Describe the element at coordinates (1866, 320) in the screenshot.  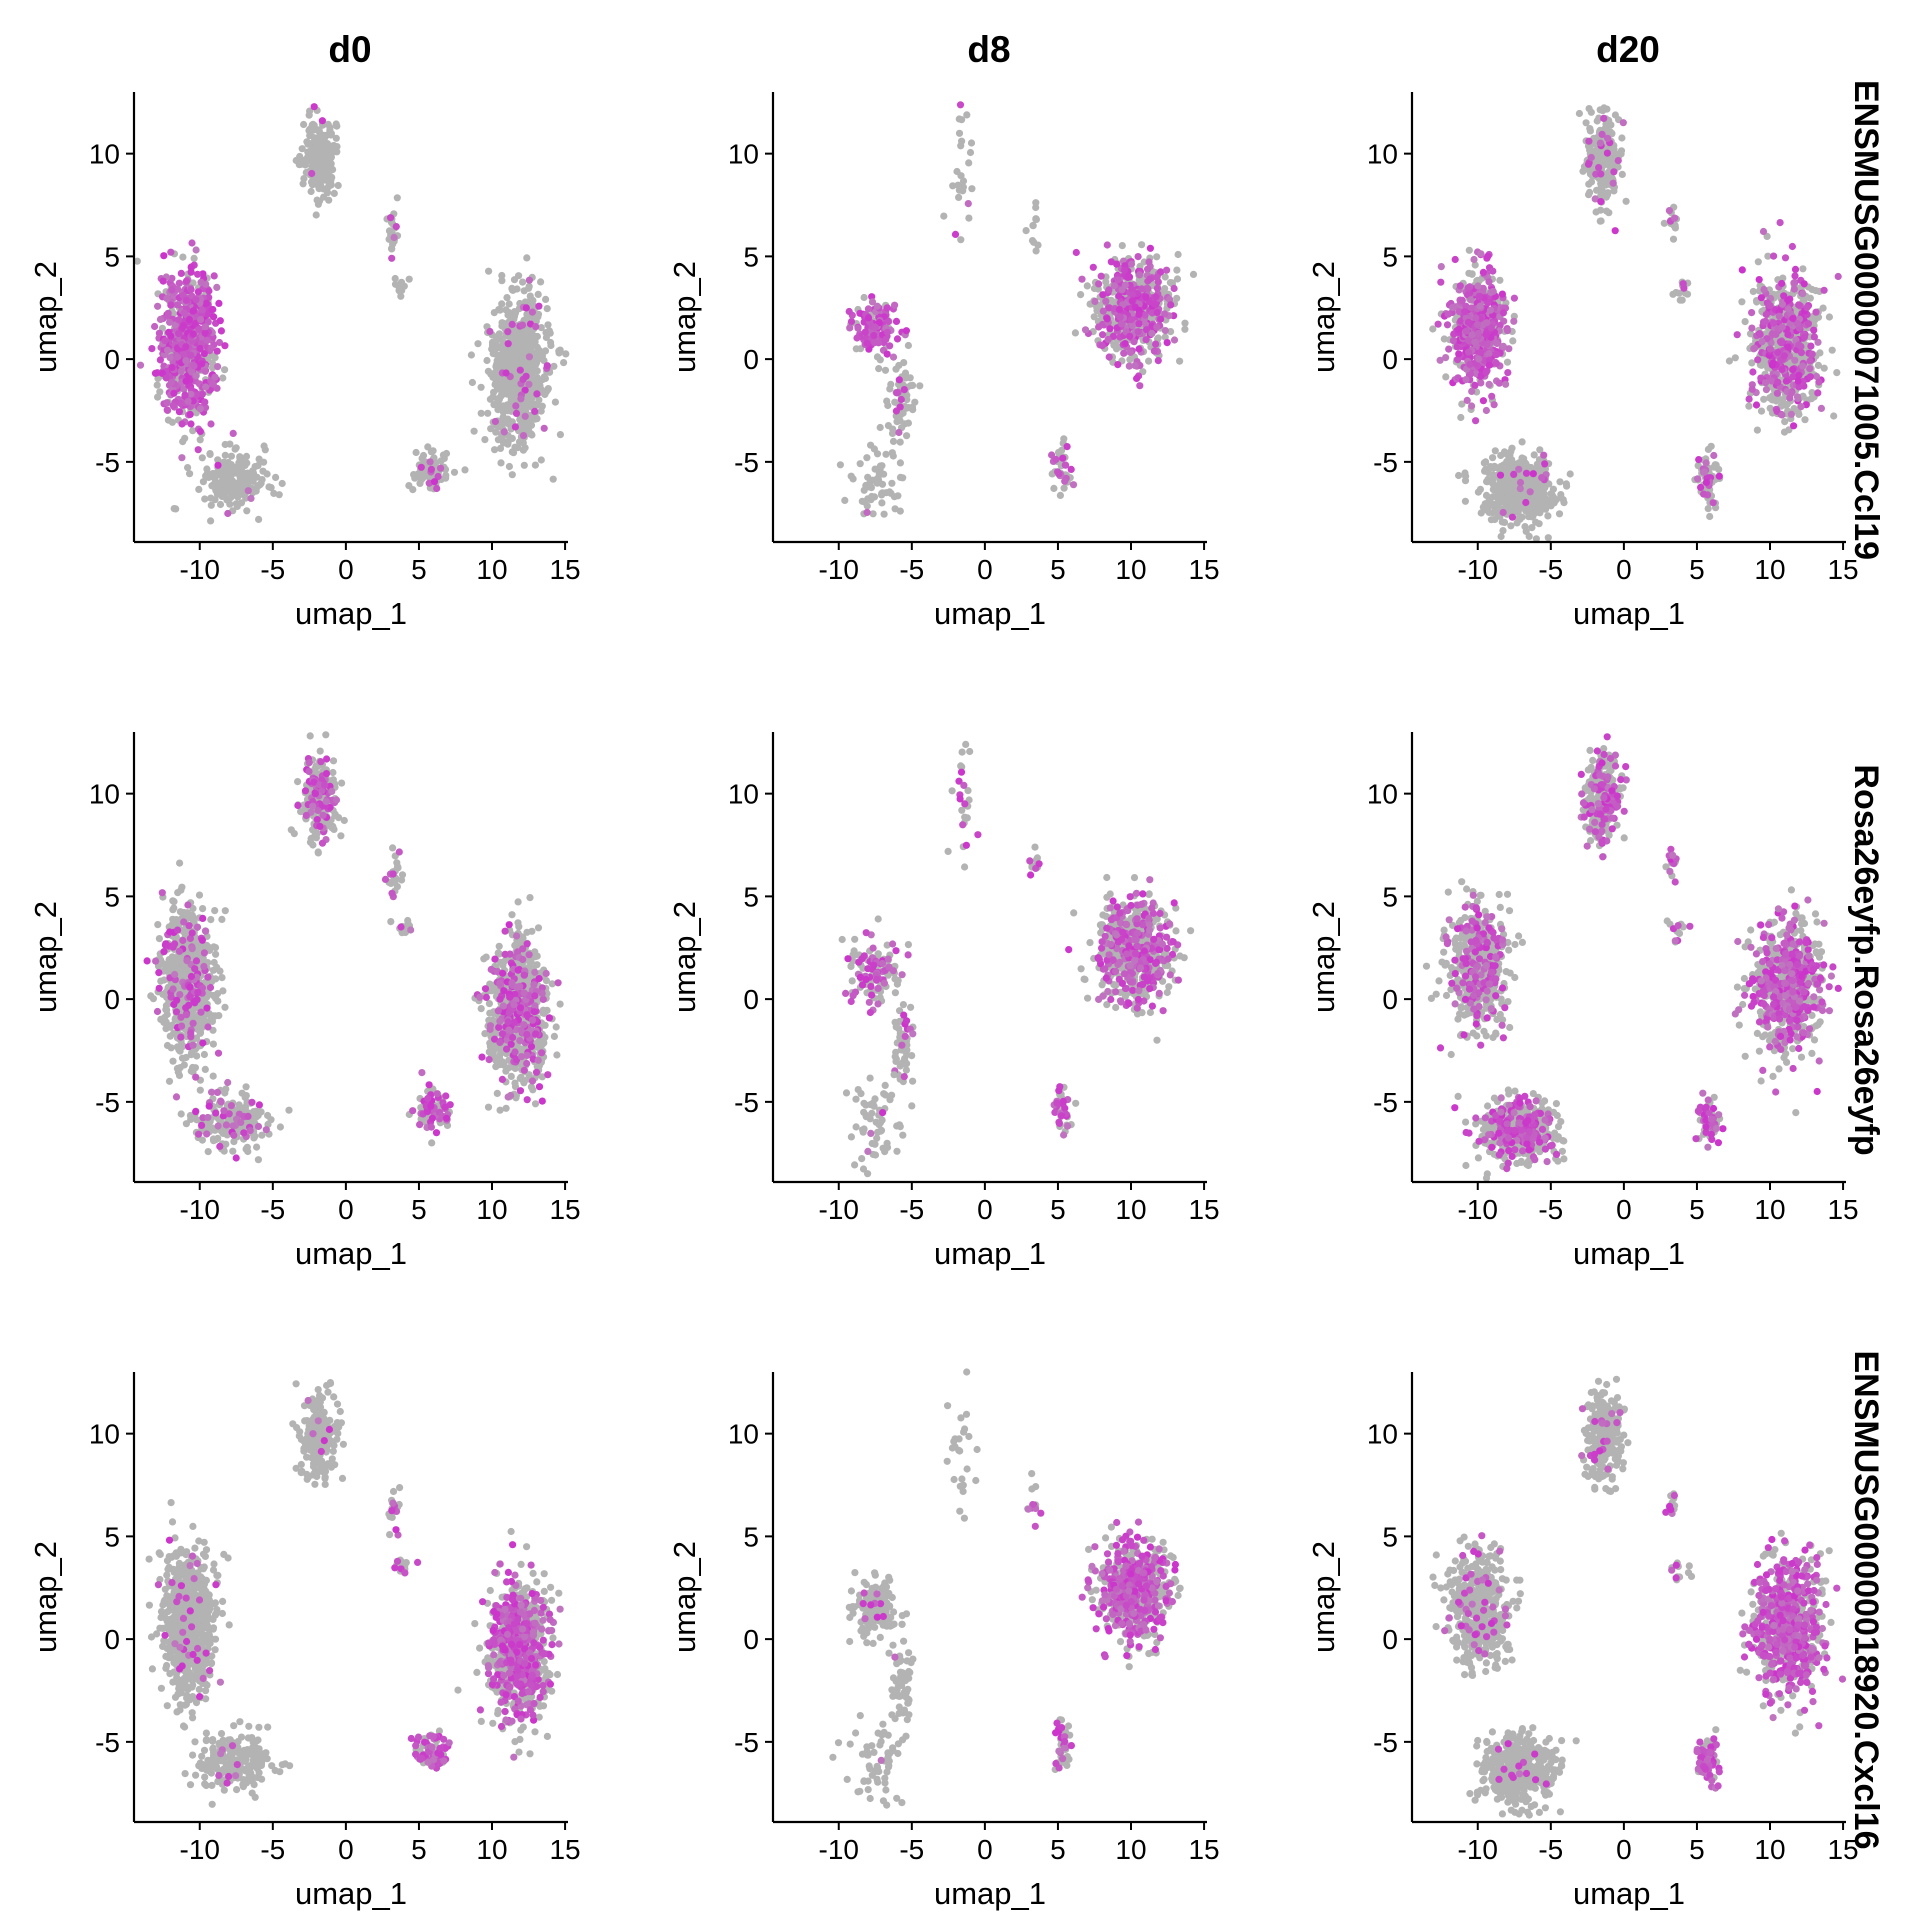
I see `row-title-ccl19: ENSMUSG00000071005.Ccl19` at that location.